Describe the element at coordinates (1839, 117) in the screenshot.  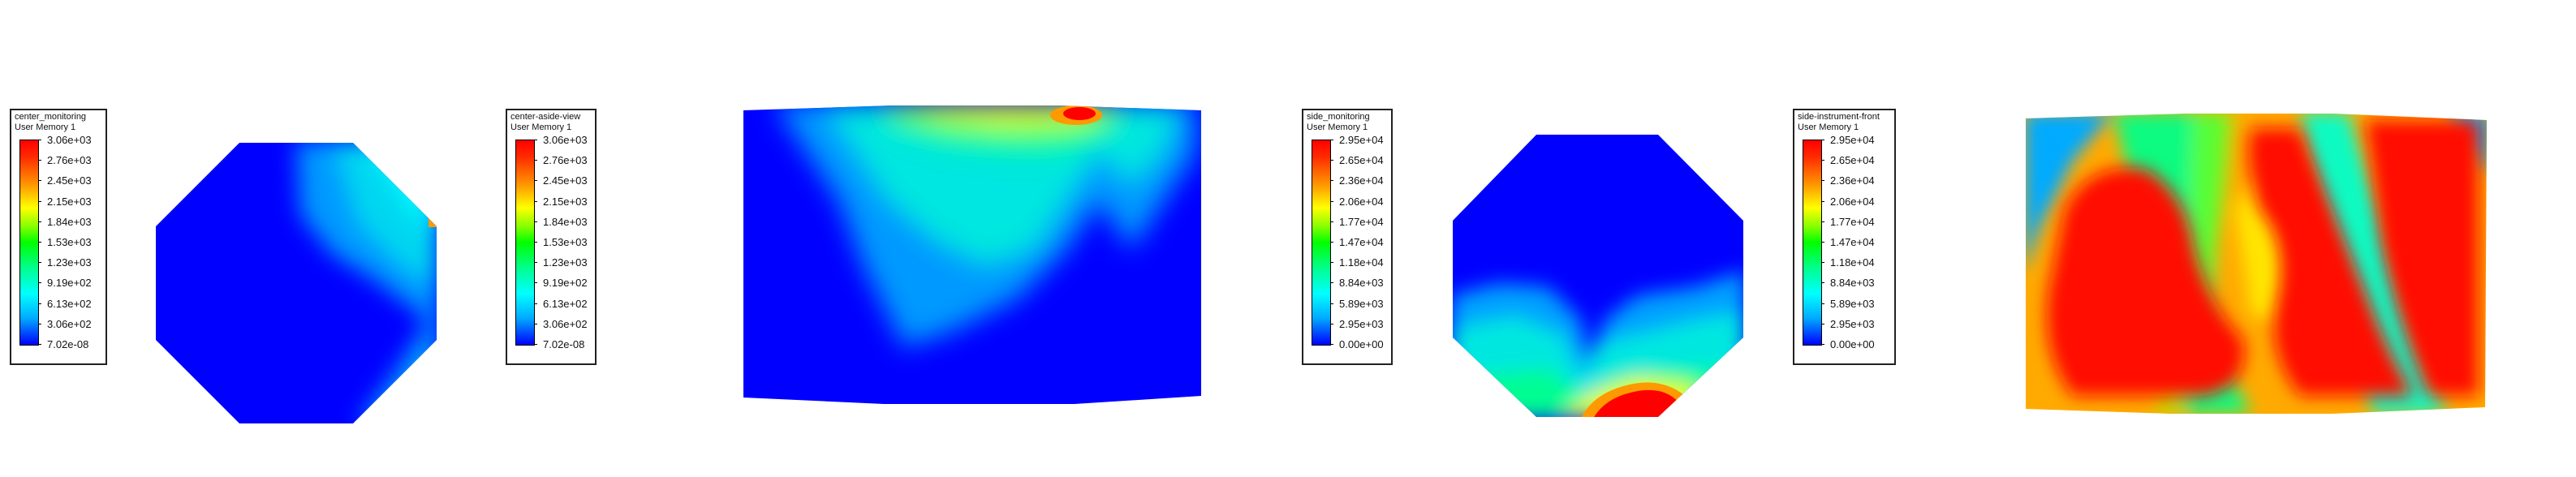
I see `legend-title: side-instrument-front` at that location.